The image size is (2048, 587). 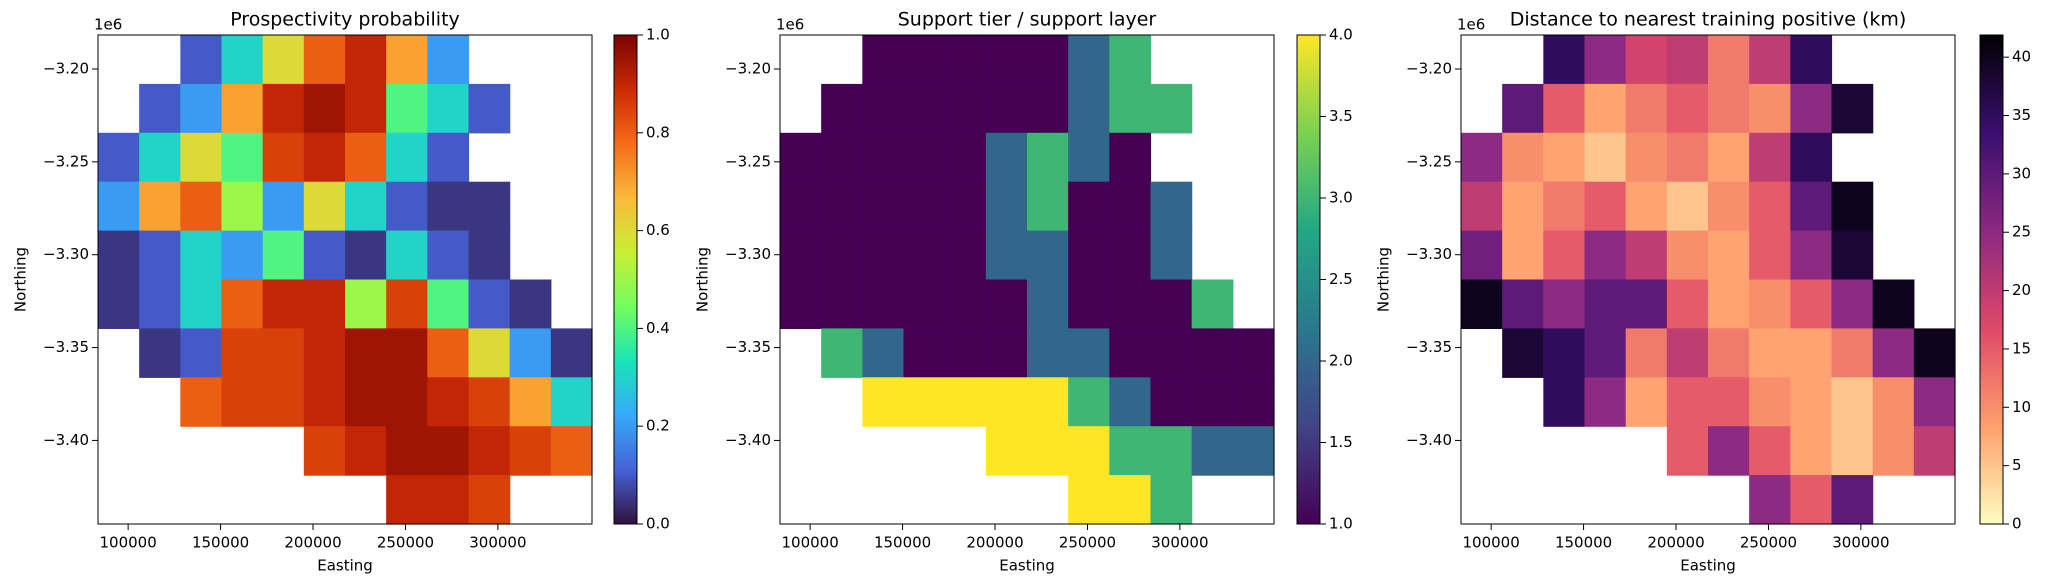 What do you see at coordinates (2017, 524) in the screenshot?
I see `colorbar-tick-label: 0` at bounding box center [2017, 524].